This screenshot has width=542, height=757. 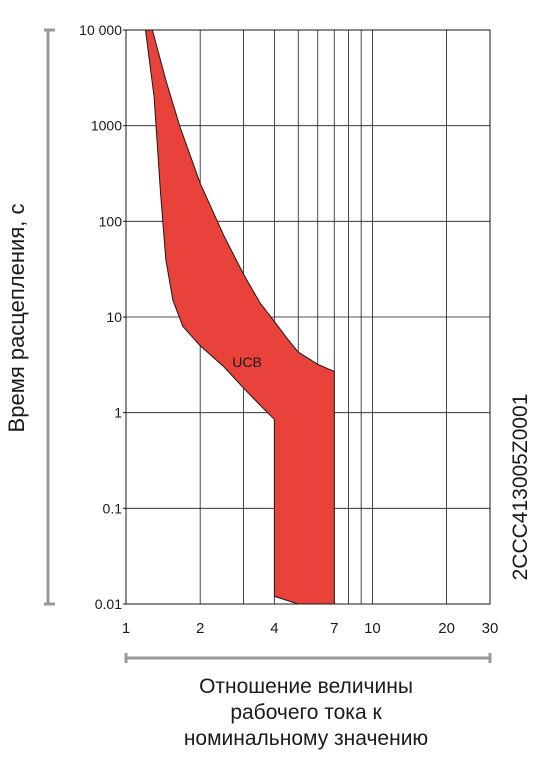 What do you see at coordinates (247, 362) in the screenshot?
I see `ucb-region-label: UCB` at bounding box center [247, 362].